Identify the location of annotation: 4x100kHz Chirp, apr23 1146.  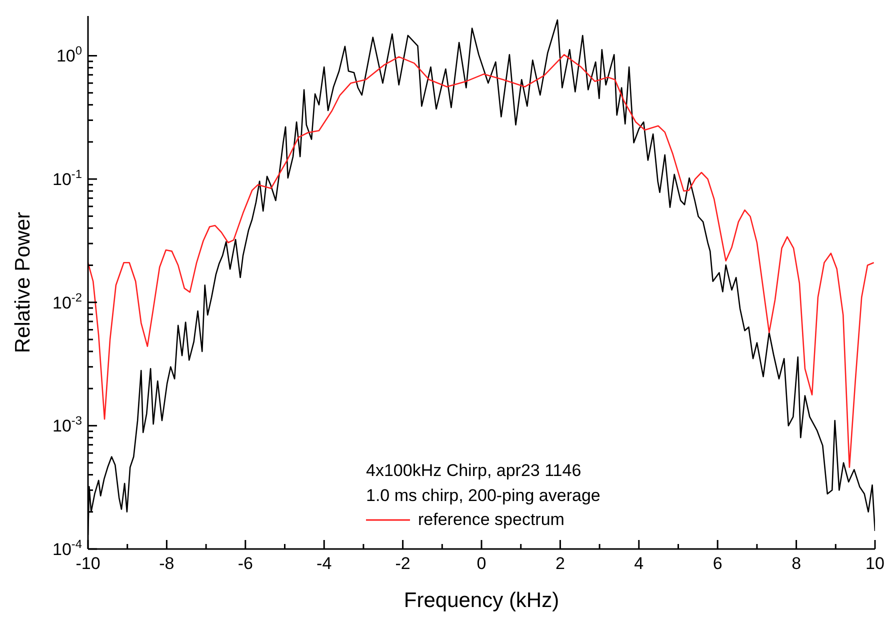
(474, 471).